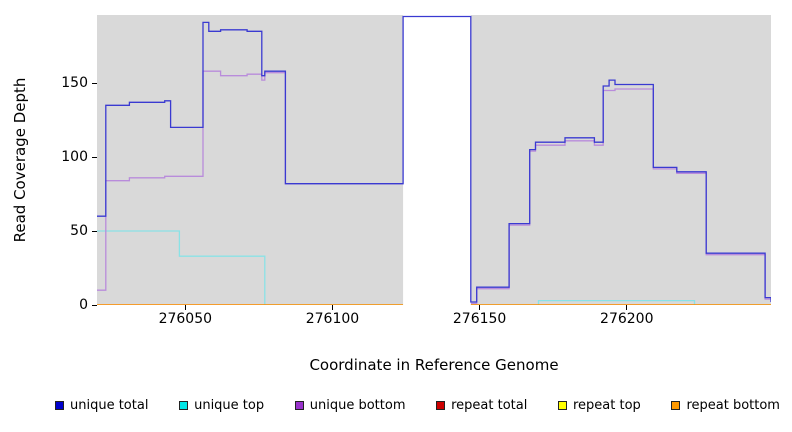  Describe the element at coordinates (434, 365) in the screenshot. I see `x-axis-label: Coordinate in Reference Genome` at that location.